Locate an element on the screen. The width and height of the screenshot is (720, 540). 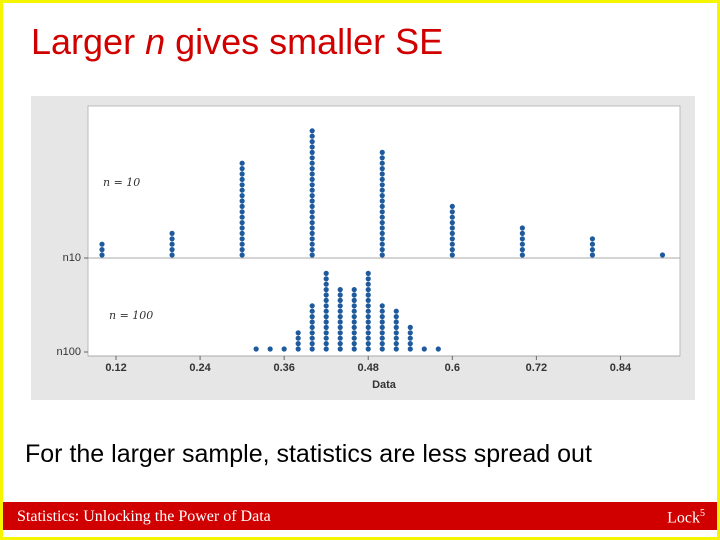
title-text: Larger is located at coordinates (88, 41).